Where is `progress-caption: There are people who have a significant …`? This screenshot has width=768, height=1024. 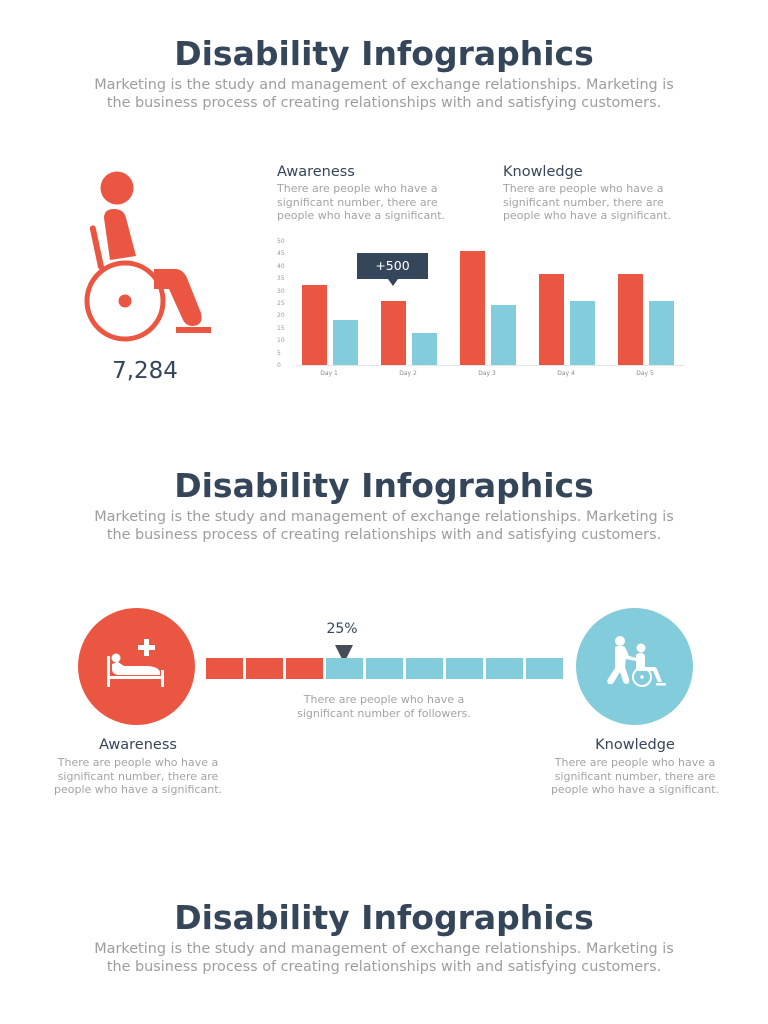
progress-caption: There are people who have a significant … is located at coordinates (384, 706).